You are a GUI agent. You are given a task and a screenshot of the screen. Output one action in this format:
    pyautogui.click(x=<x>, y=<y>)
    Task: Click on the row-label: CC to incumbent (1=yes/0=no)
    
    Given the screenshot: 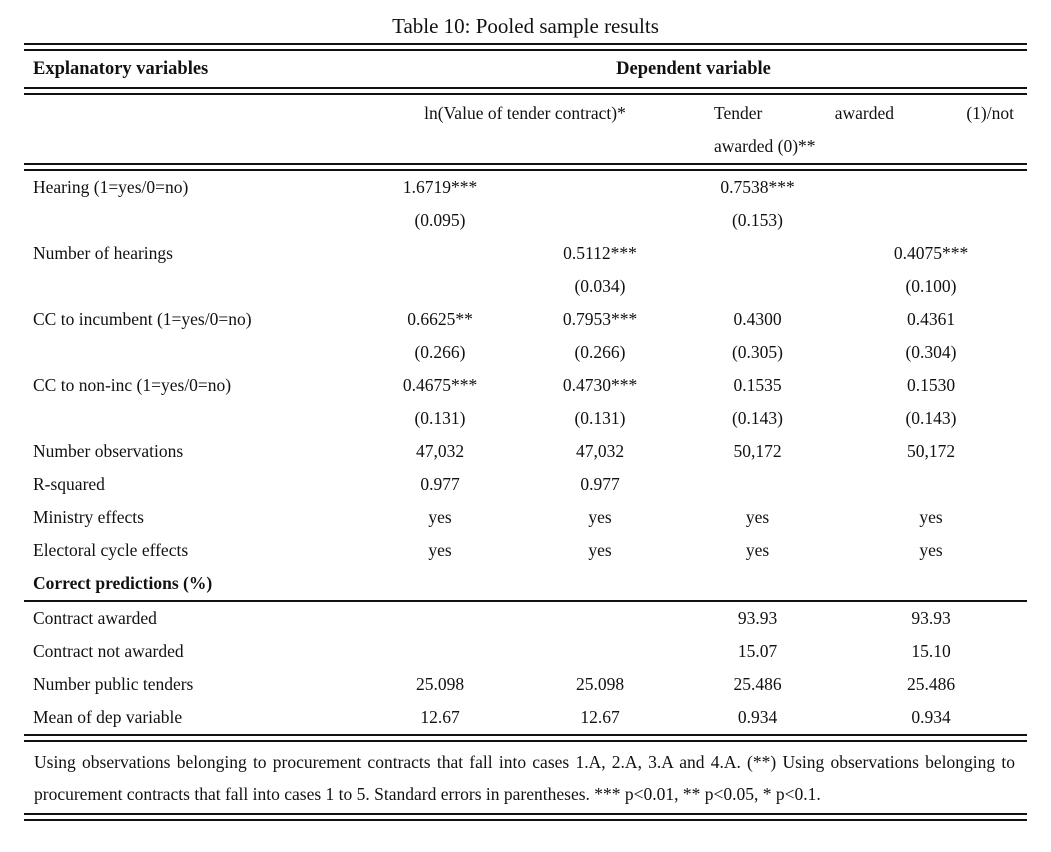 What is the action you would take?
    pyautogui.click(x=142, y=319)
    